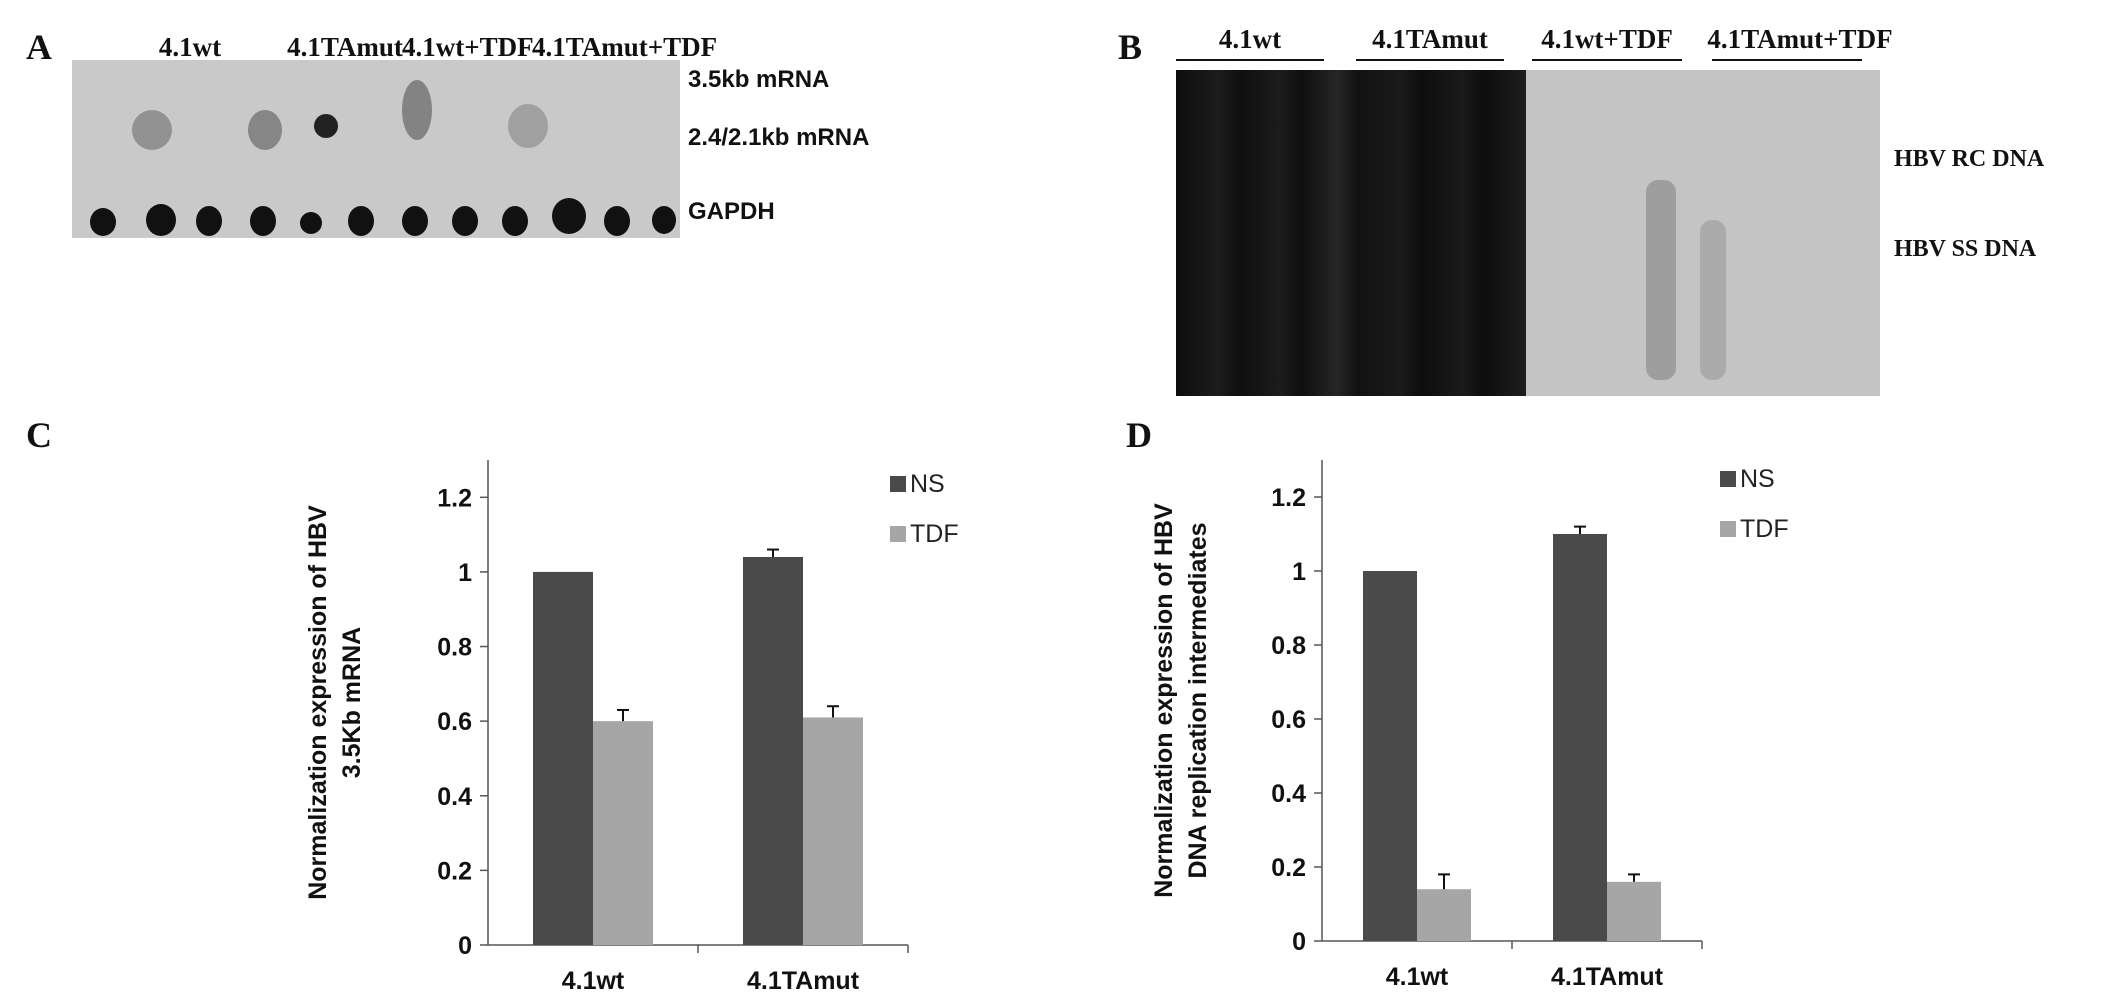 The width and height of the screenshot is (2126, 1005). What do you see at coordinates (1130, 47) in the screenshot?
I see `panel-letter-b: B` at bounding box center [1130, 47].